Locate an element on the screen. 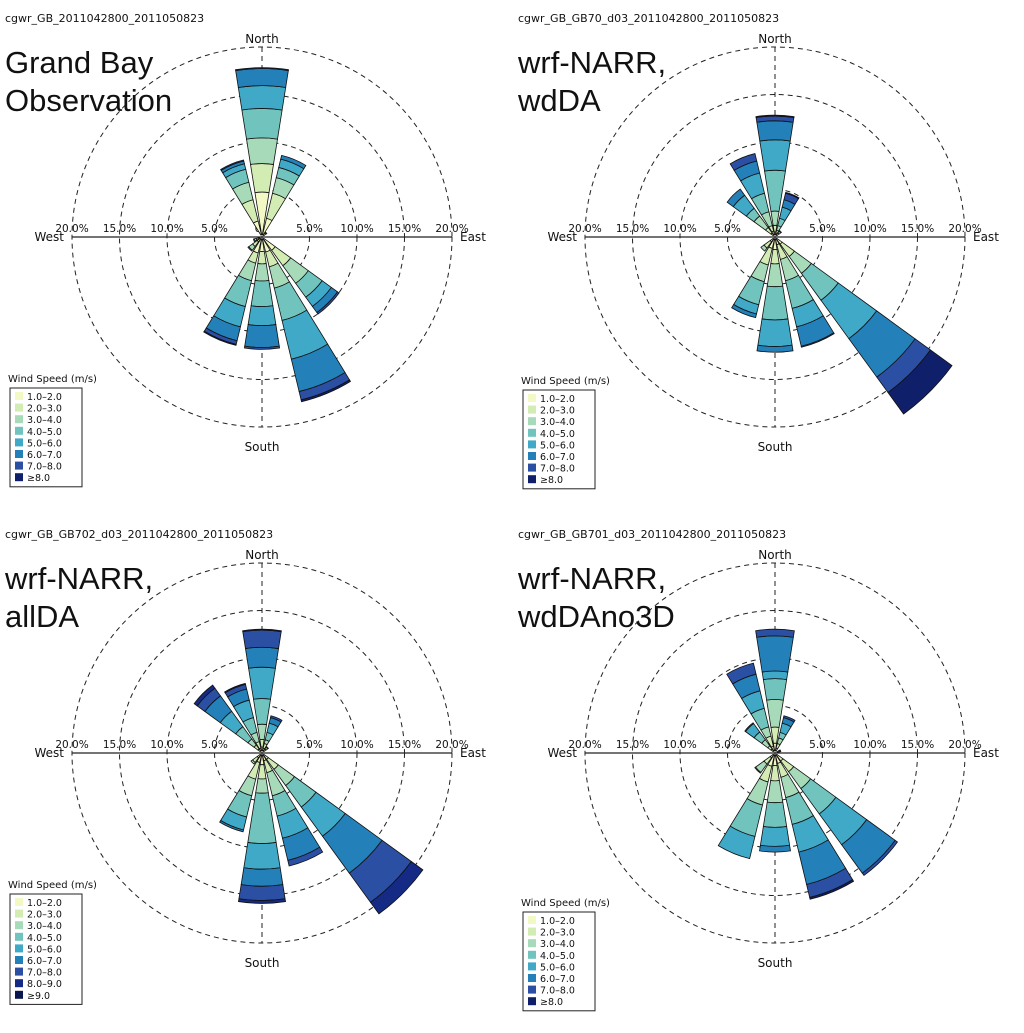 Image resolution: width=1024 pixels, height=1033 pixels. panel-label-line: wdDAno3D is located at coordinates (596, 616).